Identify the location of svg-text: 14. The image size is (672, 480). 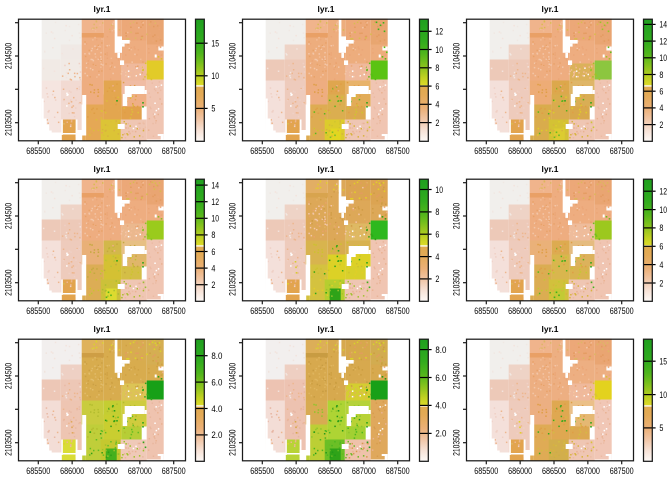
(215, 184).